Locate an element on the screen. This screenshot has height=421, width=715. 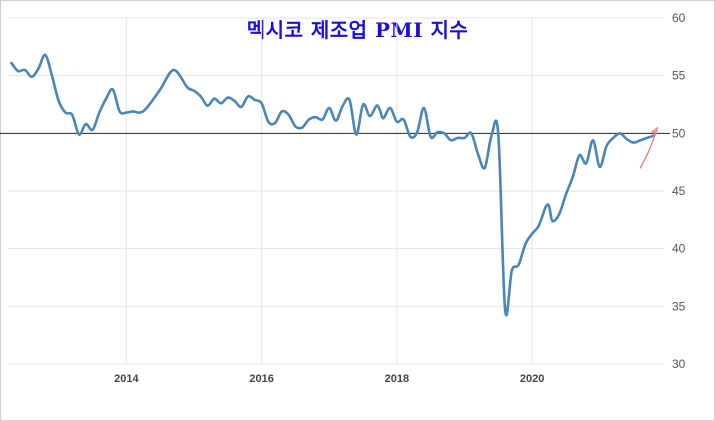
y-tick-label: 35 is located at coordinates (679, 306).